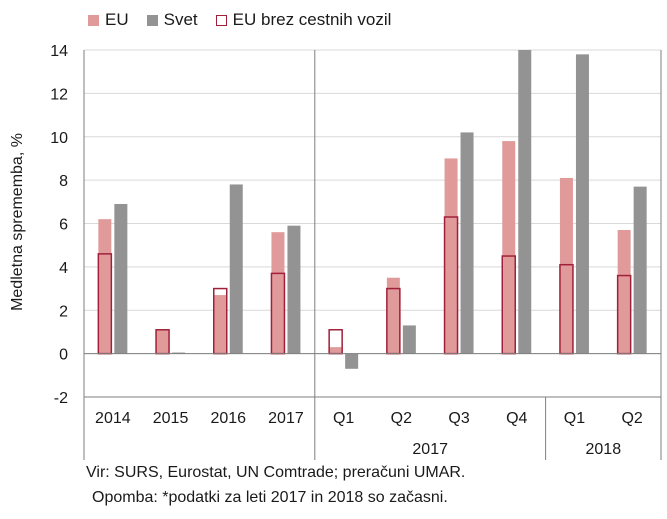 Image resolution: width=667 pixels, height=519 pixels. I want to click on y-tick-label-4: 6, so click(63, 225).